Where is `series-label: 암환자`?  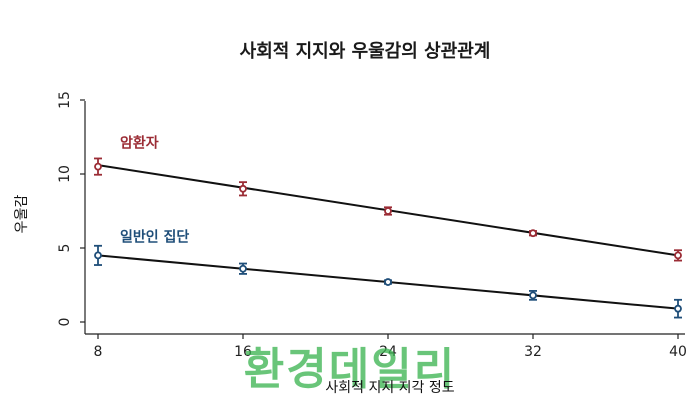
series-label: 암환자 is located at coordinates (139, 143).